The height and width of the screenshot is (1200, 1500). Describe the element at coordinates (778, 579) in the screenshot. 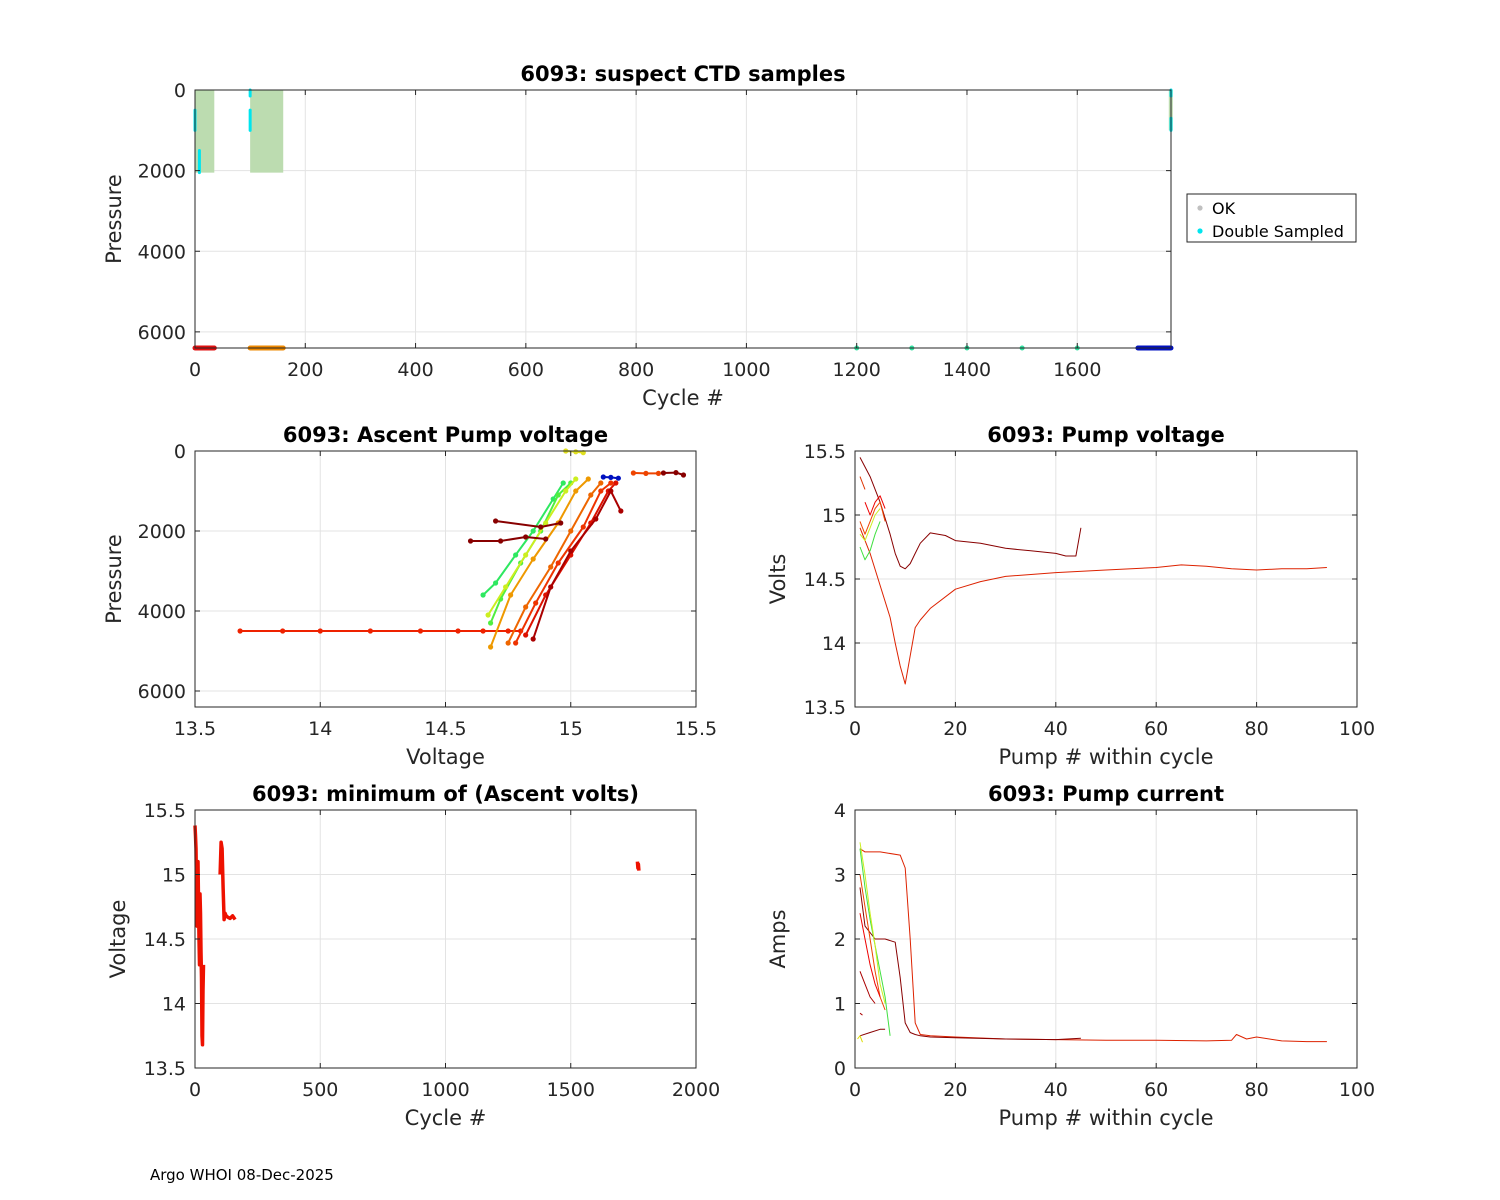

I see `y-axis-label: Volts` at that location.